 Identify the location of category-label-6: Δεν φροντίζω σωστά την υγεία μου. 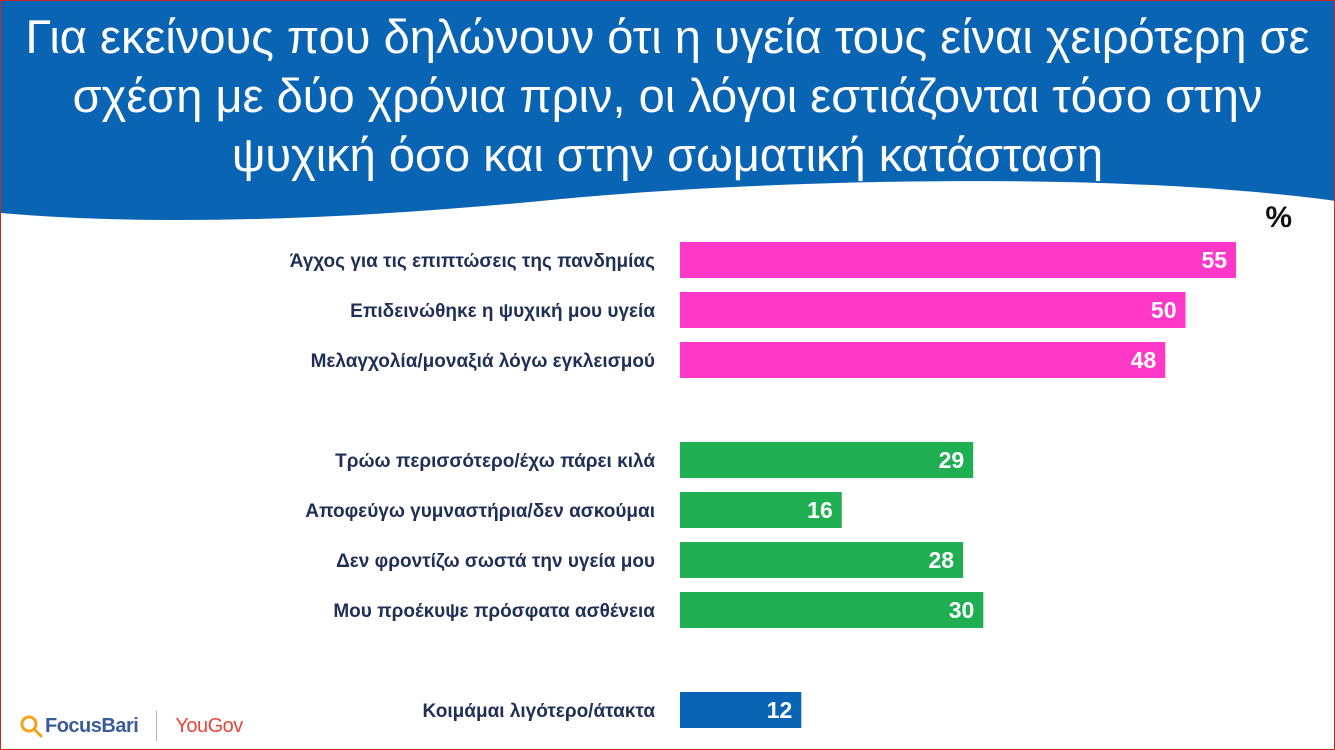
(495, 561).